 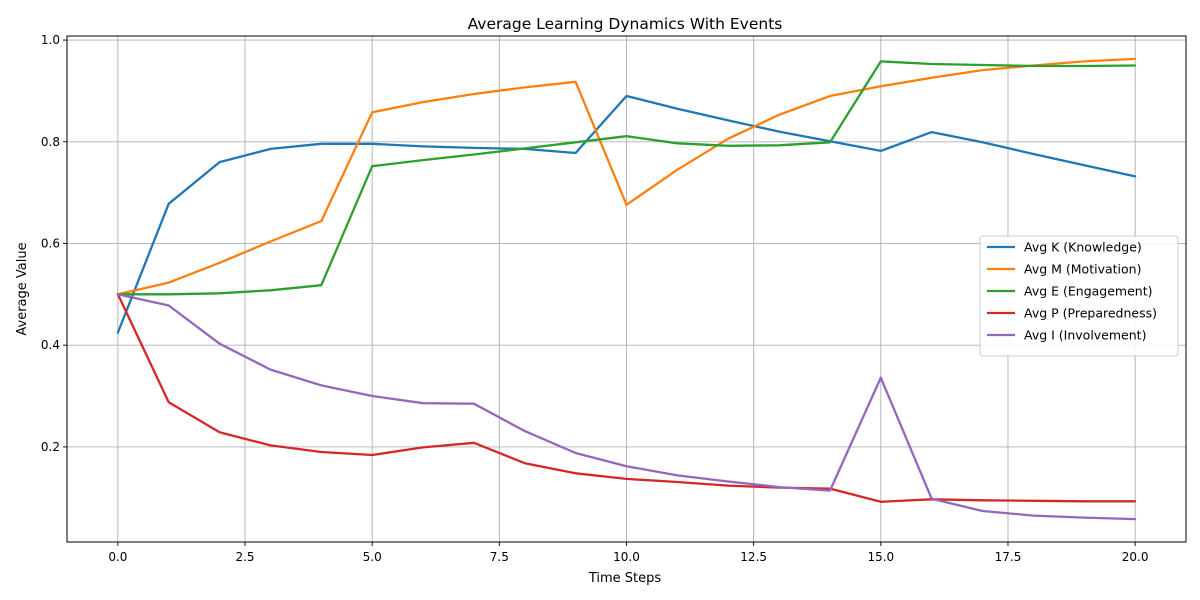 What do you see at coordinates (50, 243) in the screenshot?
I see `y-tick-label: 0.6` at bounding box center [50, 243].